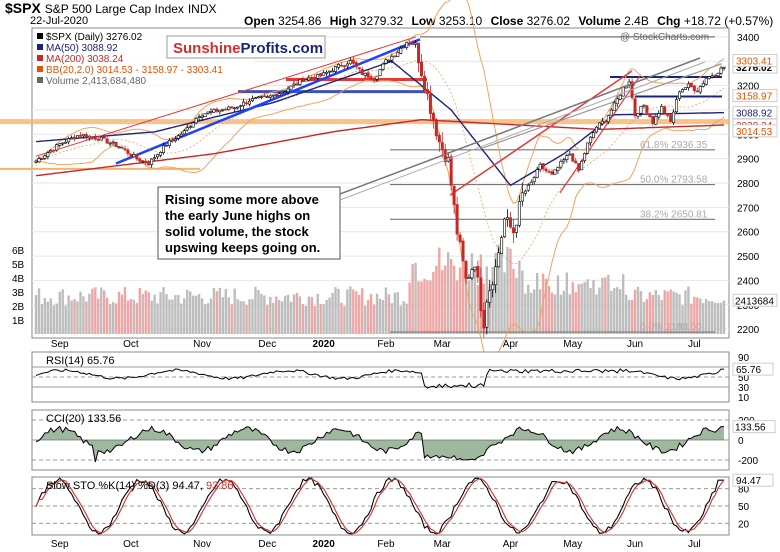 This screenshot has width=780, height=552. I want to click on price-tick-label: 2200, so click(748, 330).